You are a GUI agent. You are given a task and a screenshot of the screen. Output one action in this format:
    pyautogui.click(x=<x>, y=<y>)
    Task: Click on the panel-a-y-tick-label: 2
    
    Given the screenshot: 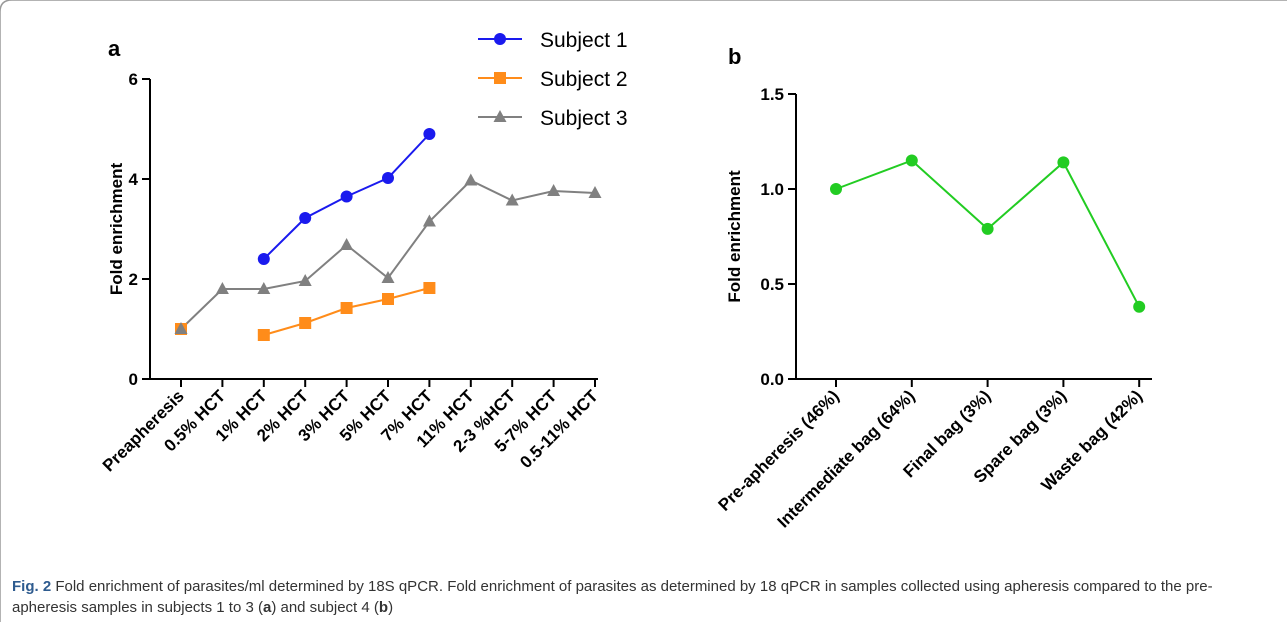 What is the action you would take?
    pyautogui.click(x=133, y=279)
    